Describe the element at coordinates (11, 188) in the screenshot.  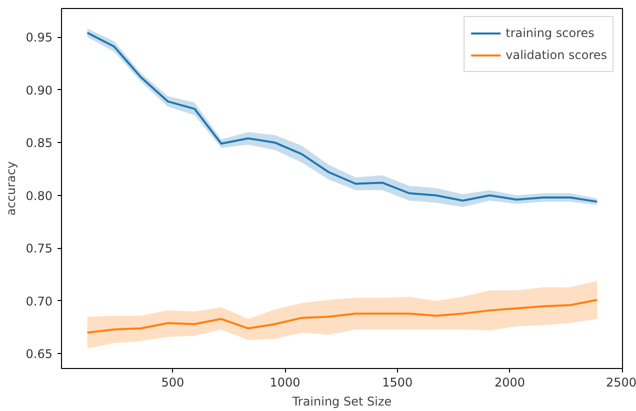
I see `y-axis-title: accuracy` at that location.